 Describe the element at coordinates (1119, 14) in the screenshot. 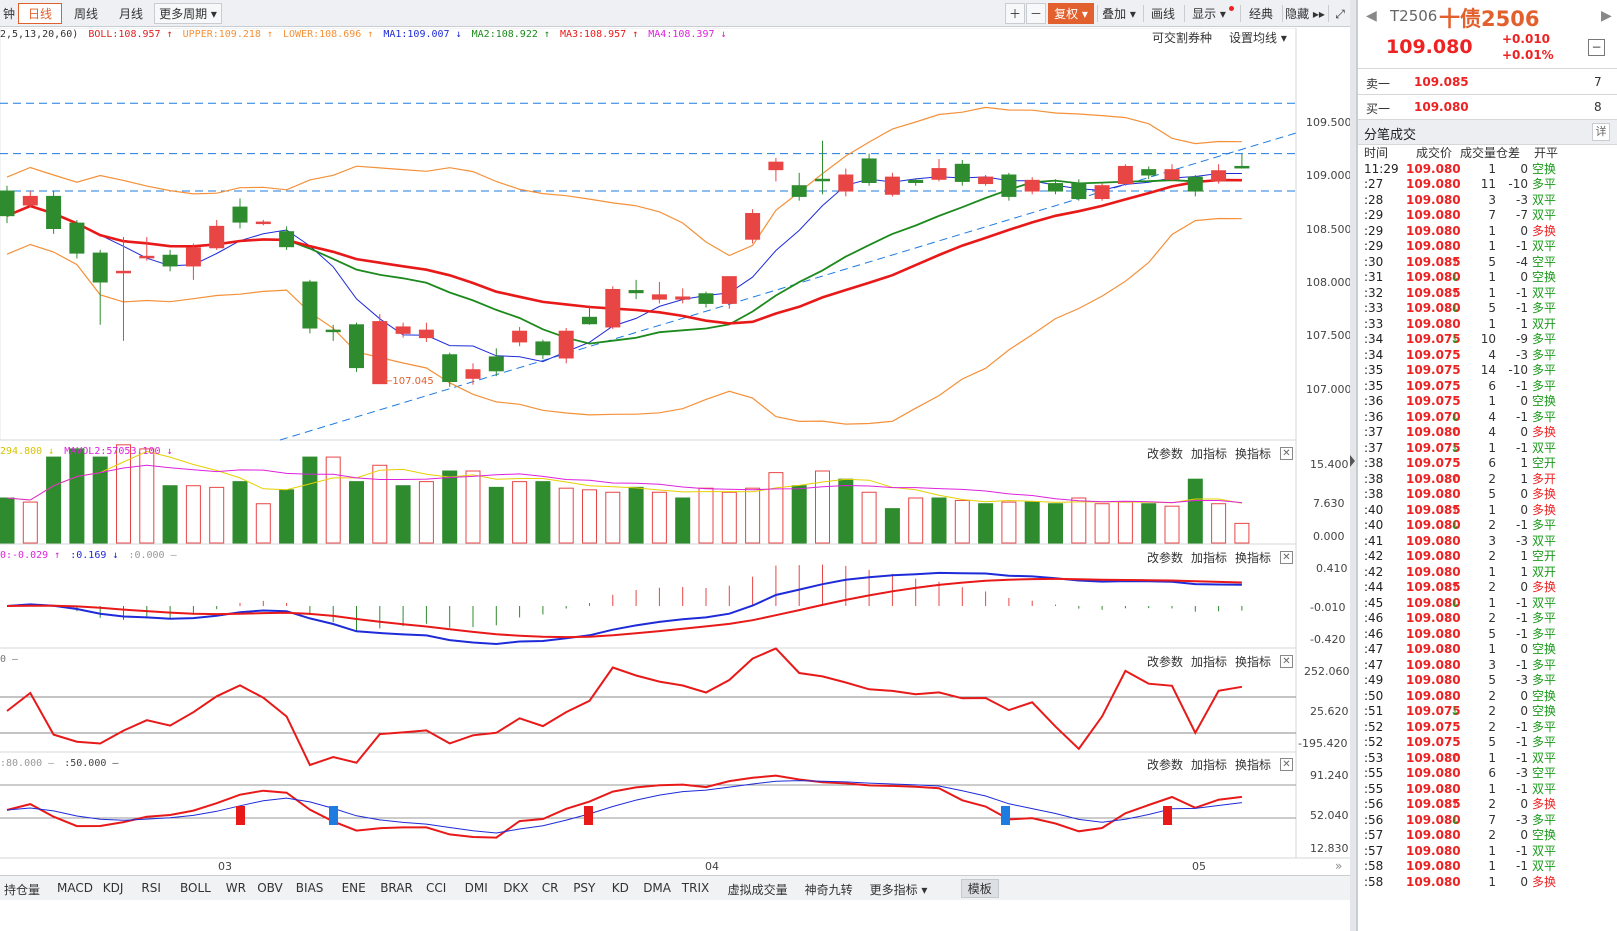

I see `overlay-dropdown: 叠加 ▾` at that location.